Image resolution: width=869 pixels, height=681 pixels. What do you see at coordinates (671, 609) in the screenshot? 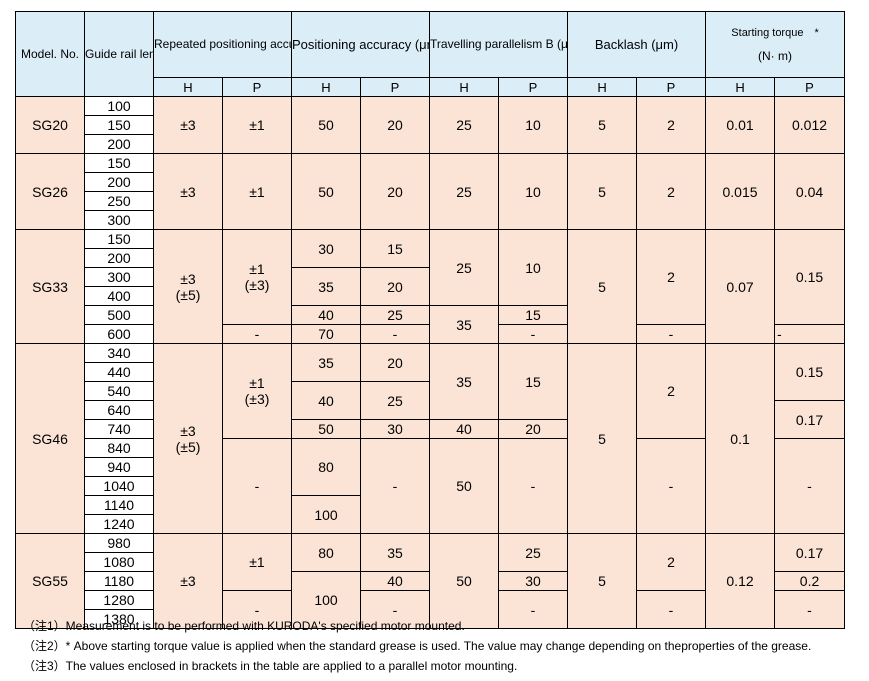
I see `backlash-p: -` at bounding box center [671, 609].